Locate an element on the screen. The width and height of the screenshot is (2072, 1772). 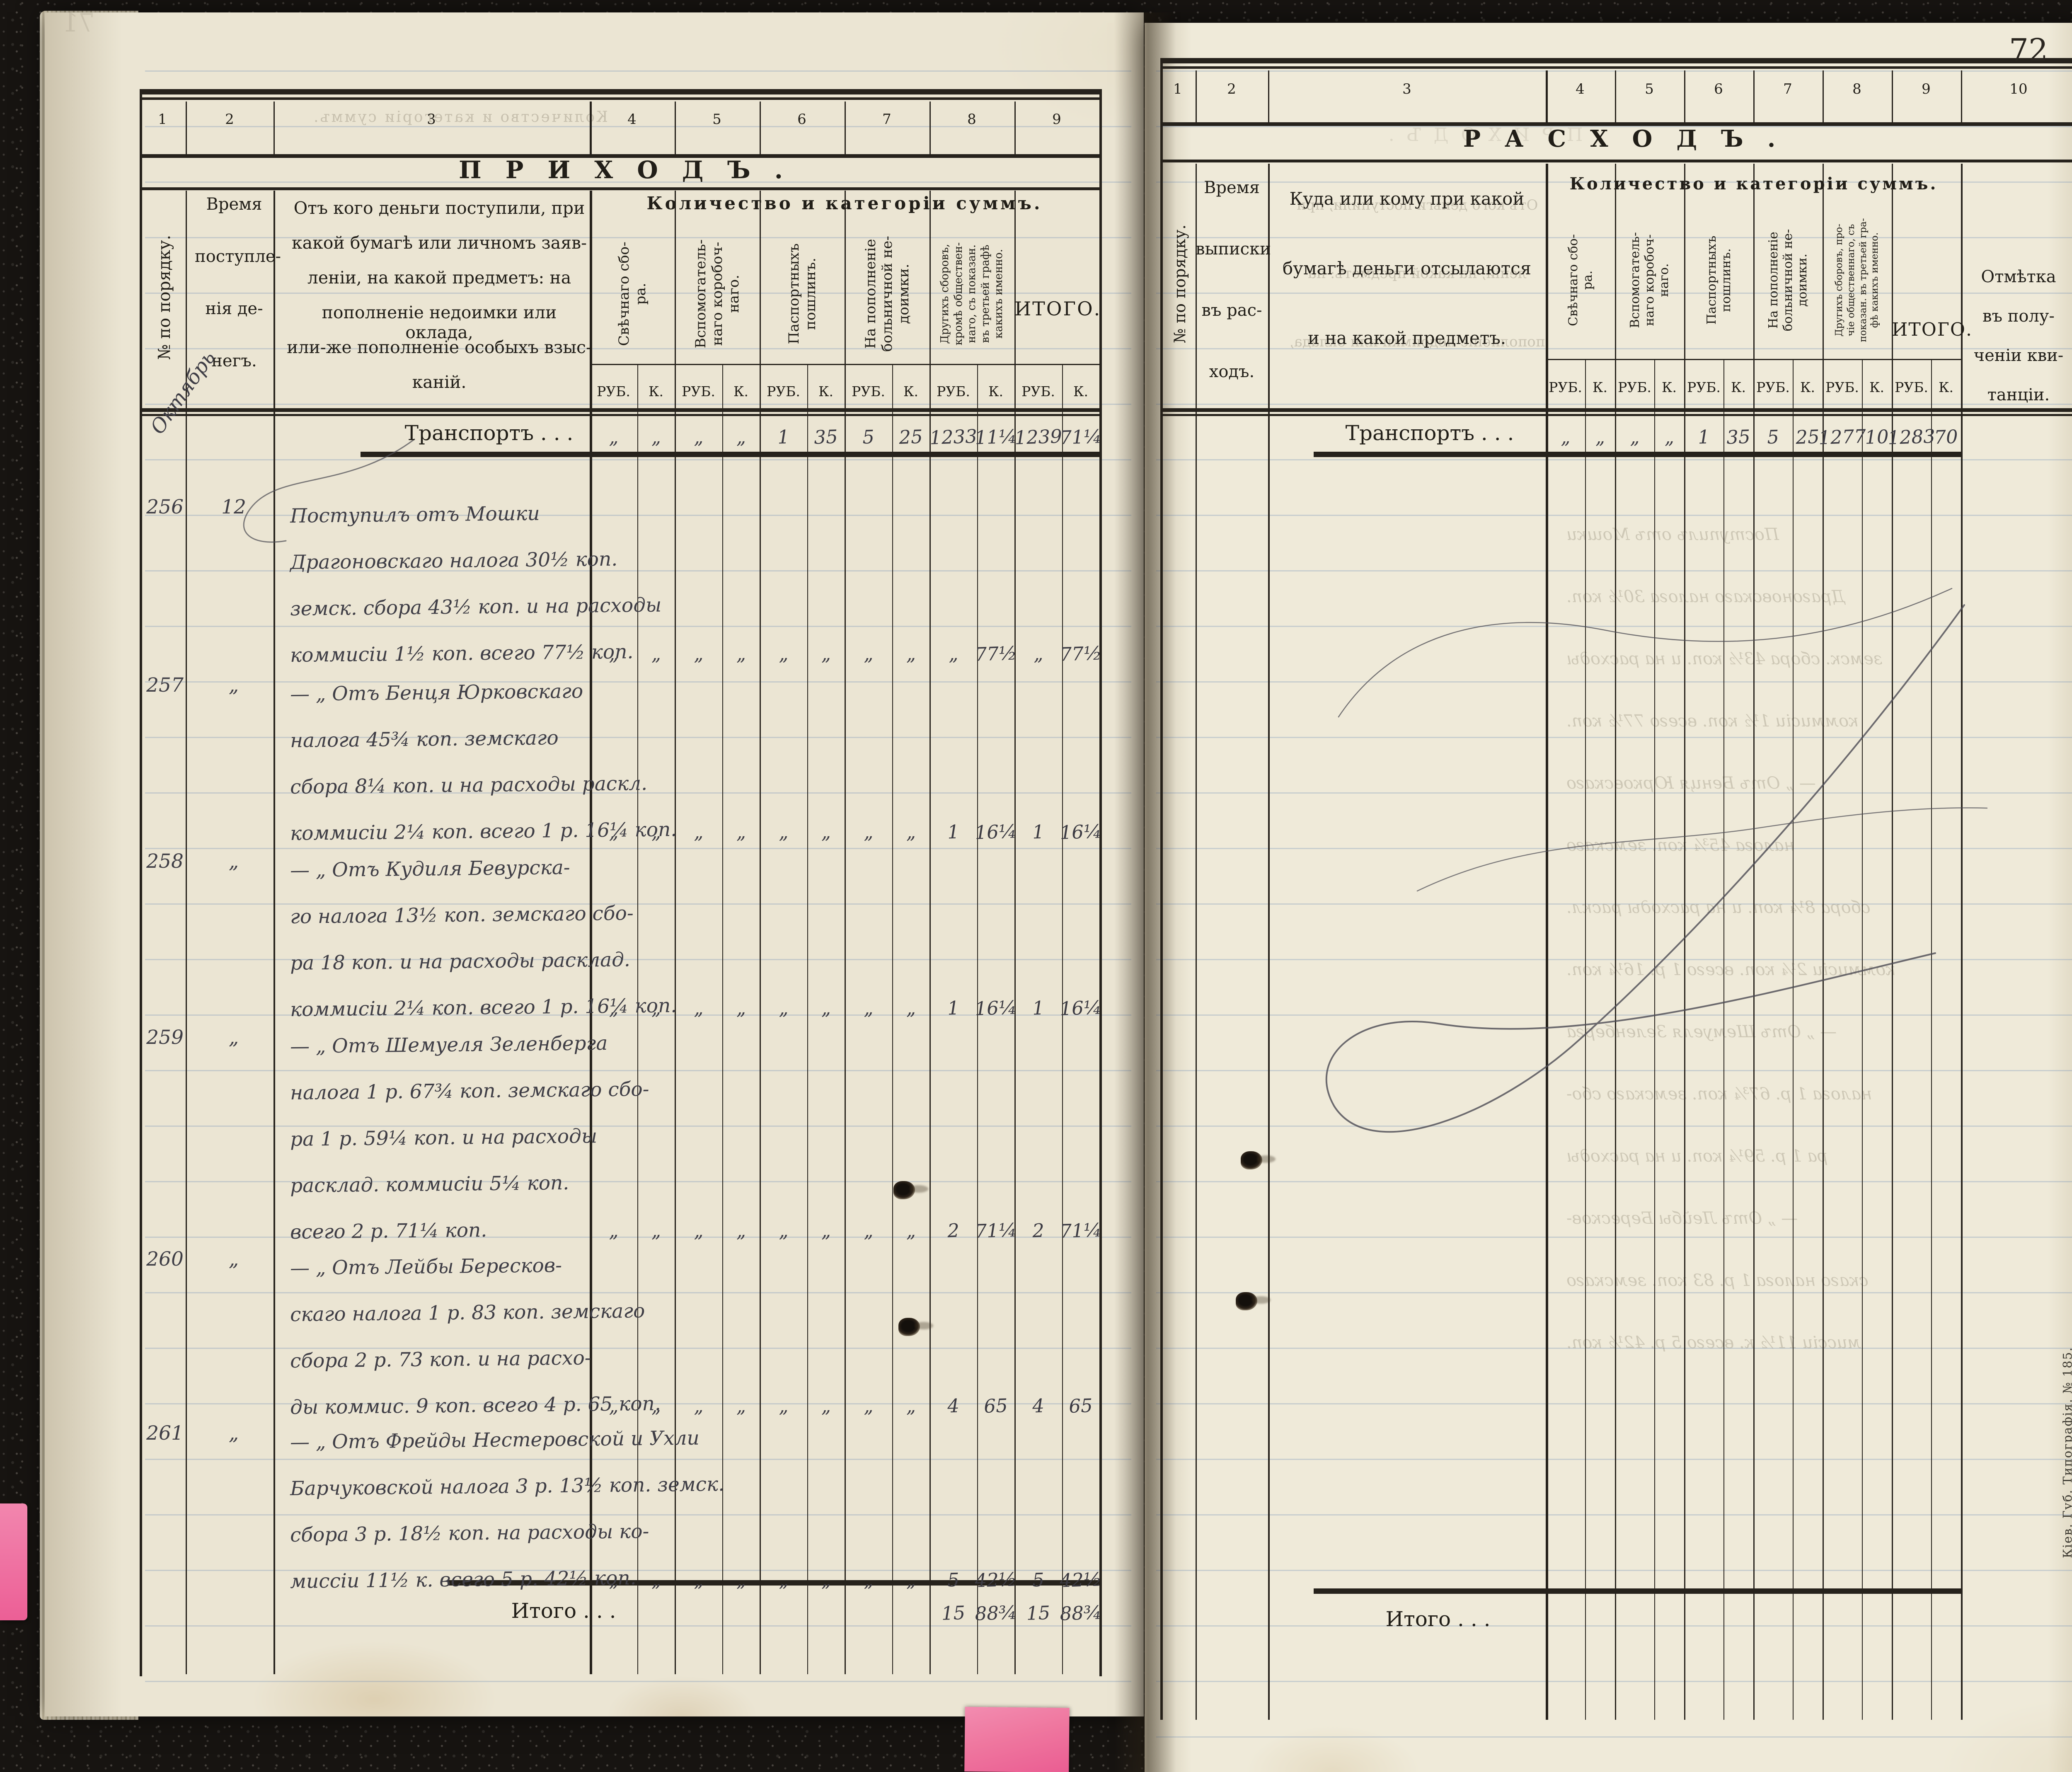
column-number: 7 is located at coordinates (1787, 89).